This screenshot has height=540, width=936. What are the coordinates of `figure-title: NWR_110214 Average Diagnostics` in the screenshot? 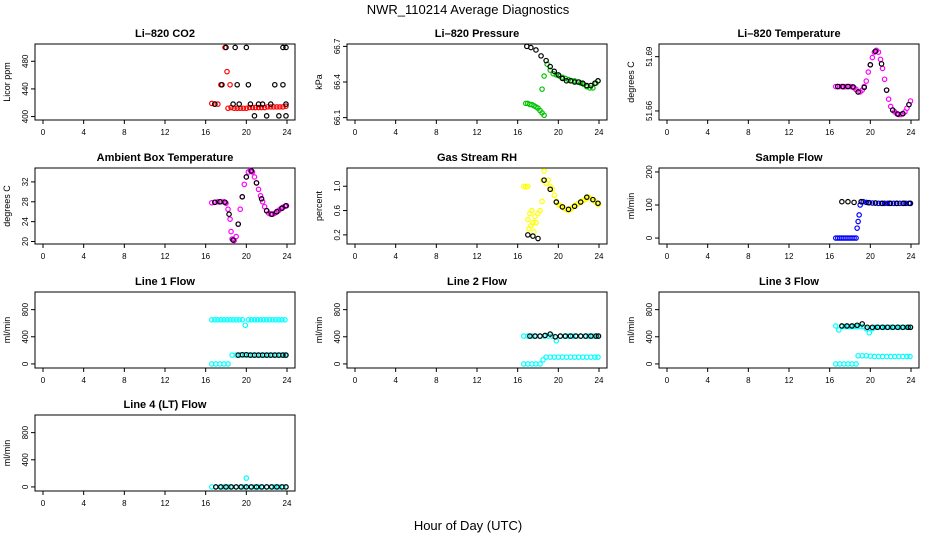 It's located at (468, 9).